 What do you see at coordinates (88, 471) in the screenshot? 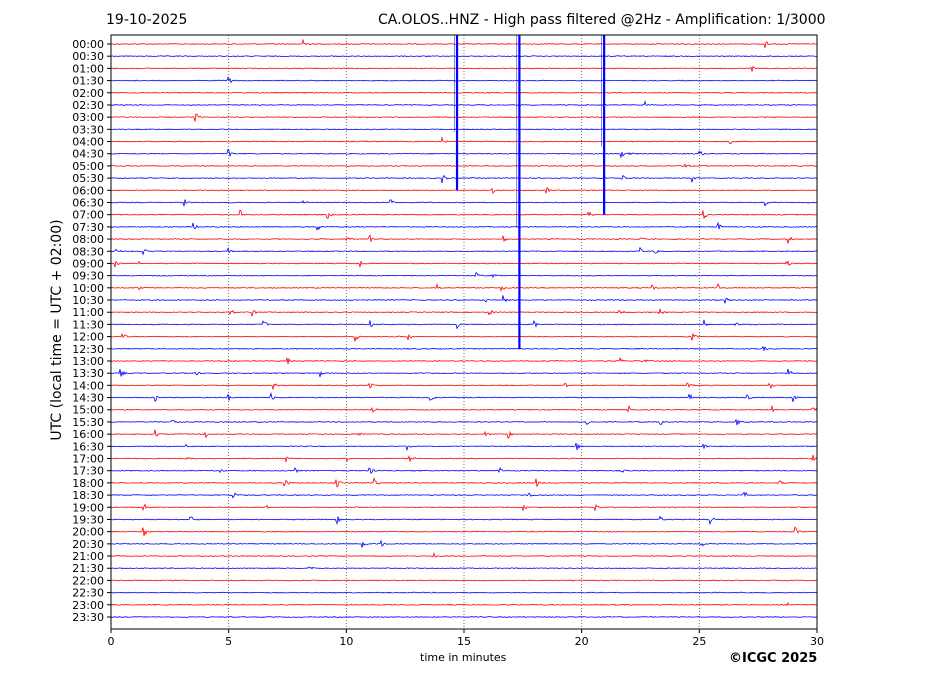
I see `y-tick-label: 17:30` at bounding box center [88, 471].